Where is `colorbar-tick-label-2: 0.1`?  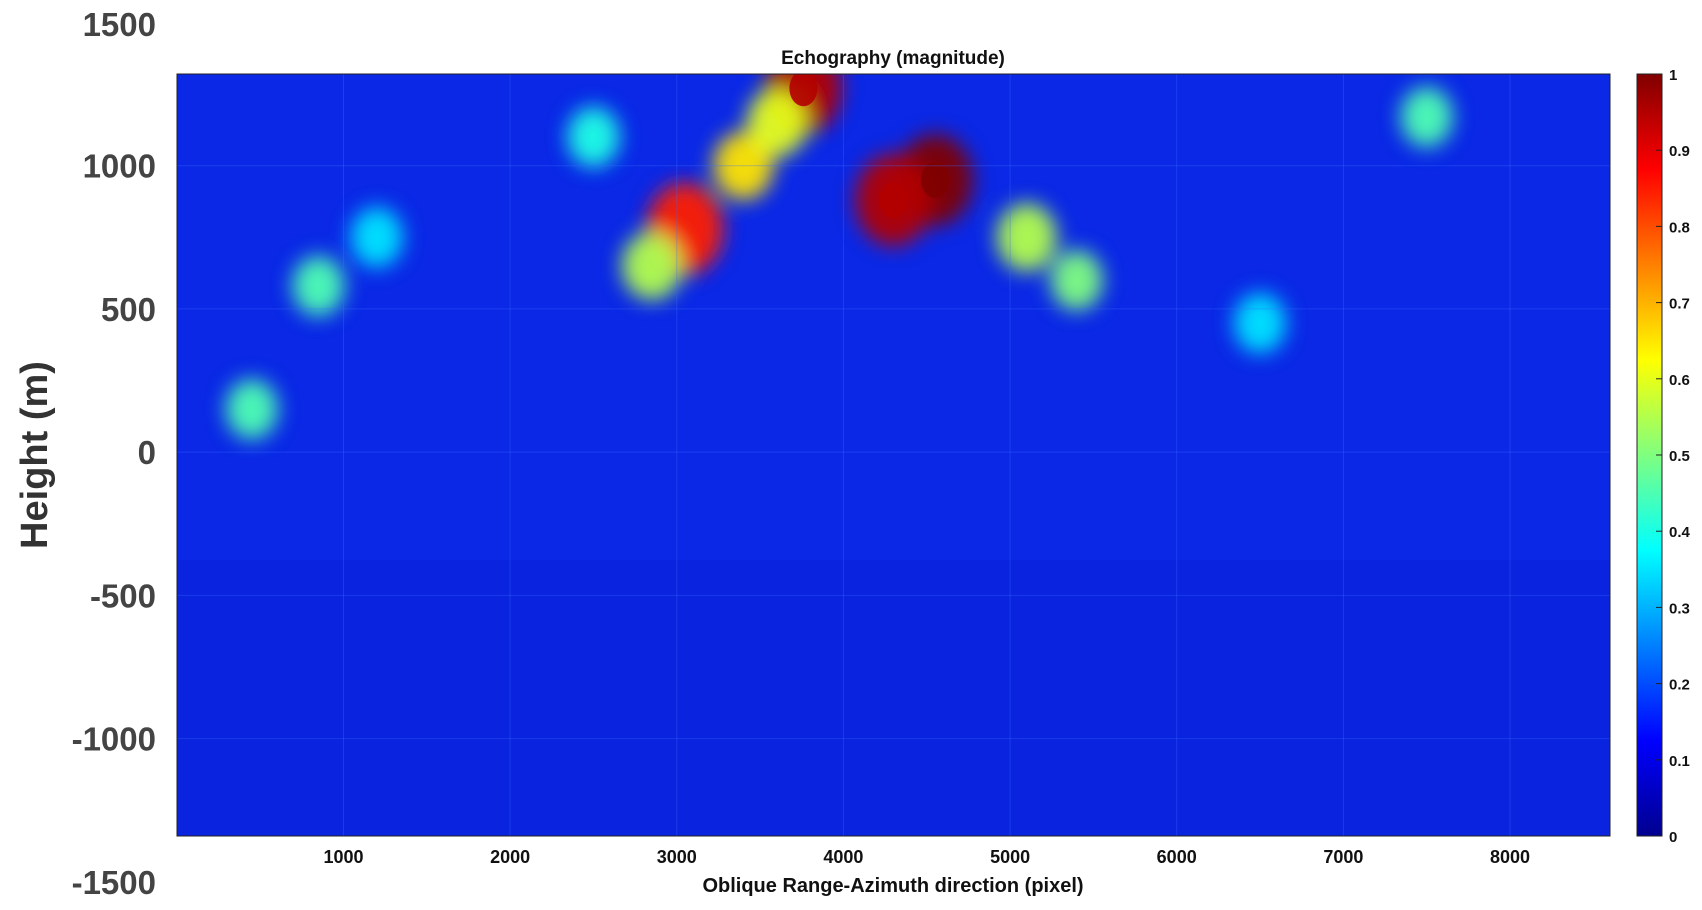
colorbar-tick-label-2: 0.1 is located at coordinates (1679, 761).